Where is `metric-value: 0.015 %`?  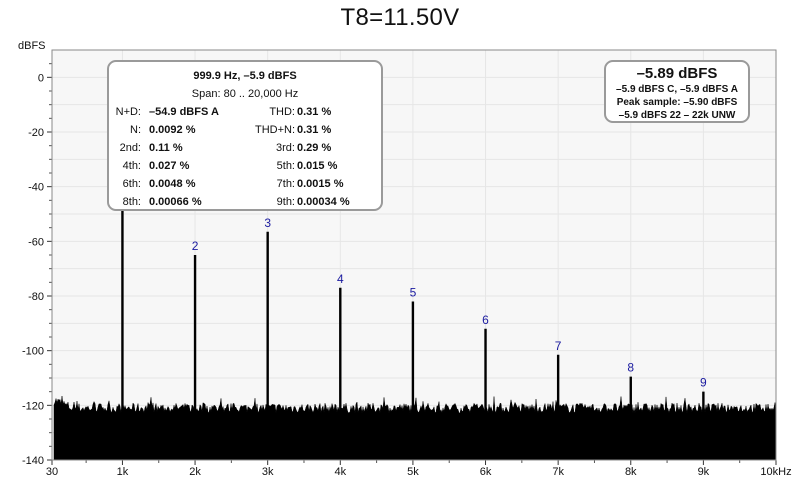 metric-value: 0.015 % is located at coordinates (317, 166).